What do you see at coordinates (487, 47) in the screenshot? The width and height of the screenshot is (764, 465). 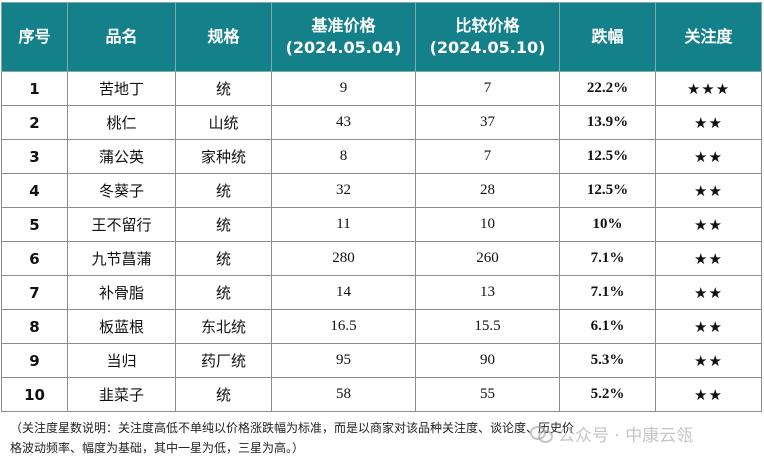 I see `header-compare-date: (2024.05.10)` at bounding box center [487, 47].